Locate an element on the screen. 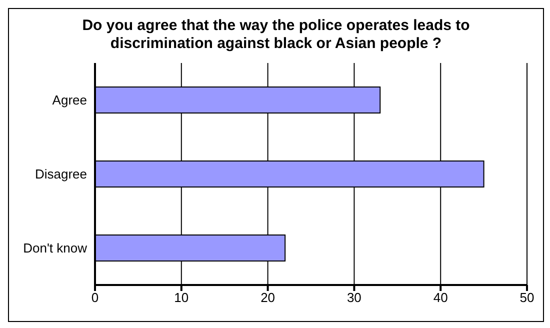 The width and height of the screenshot is (550, 328). y-tick-label: Disagree is located at coordinates (60, 174).